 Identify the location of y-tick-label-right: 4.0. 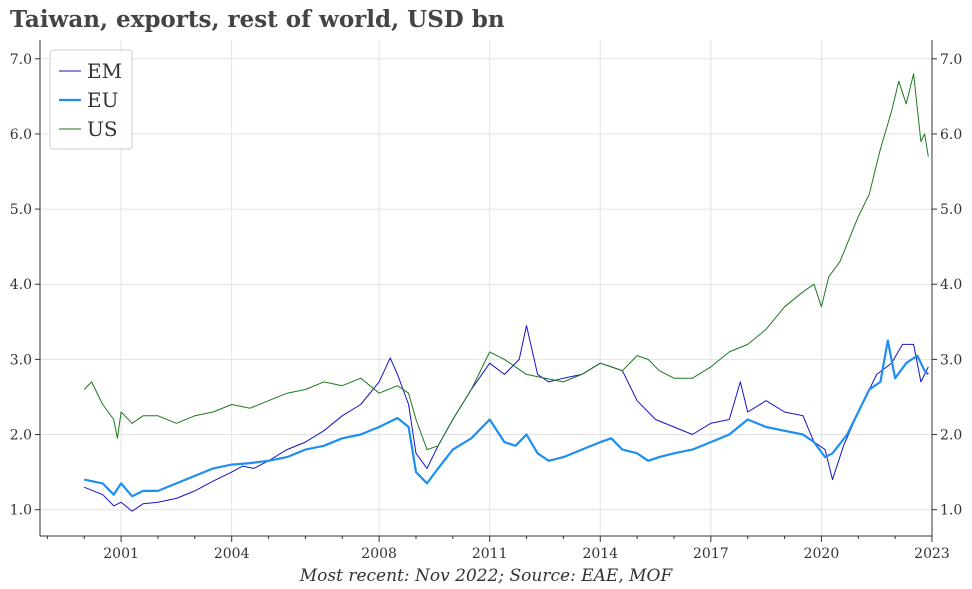
(951, 285).